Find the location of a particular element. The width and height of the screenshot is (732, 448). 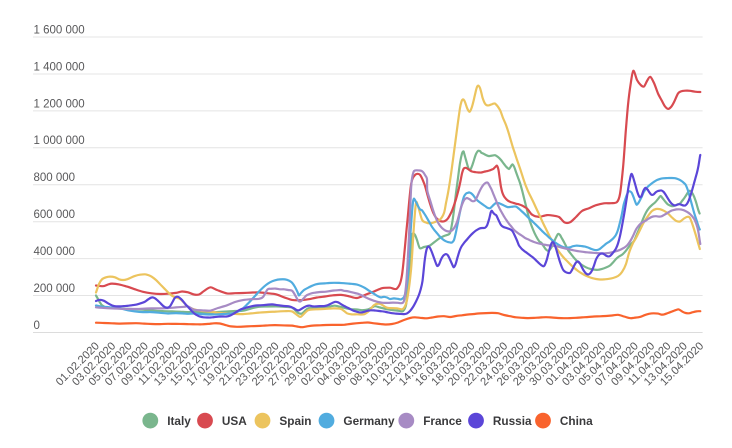

svg-text: Germany is located at coordinates (369, 421).